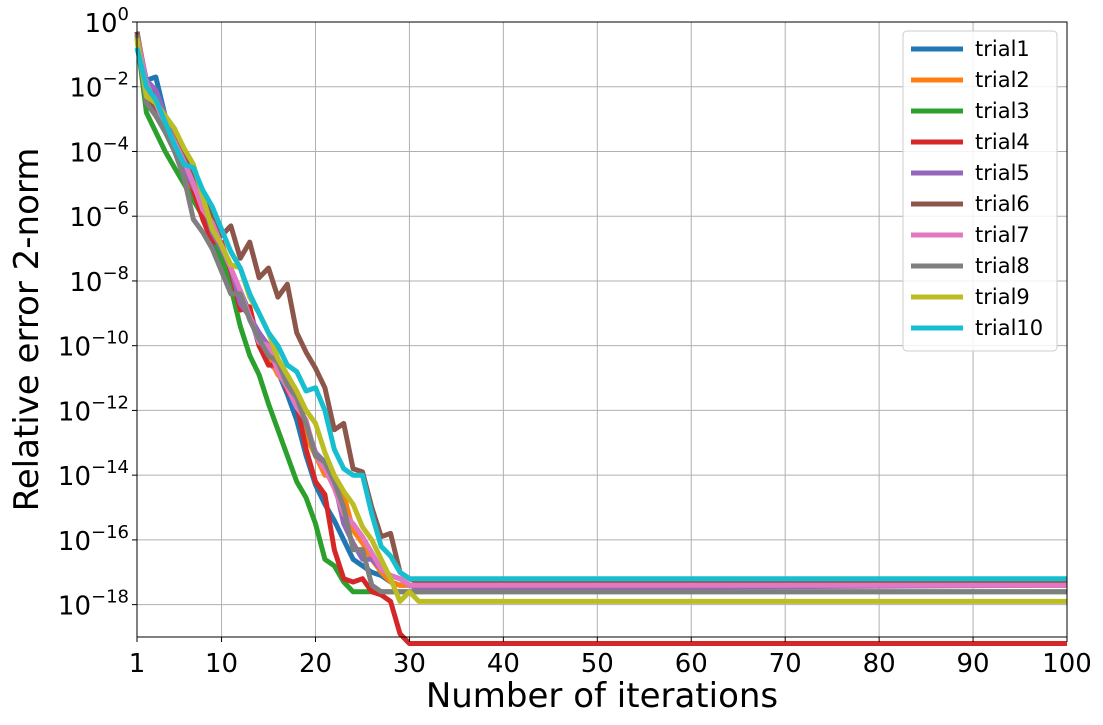 Image resolution: width=1103 pixels, height=725 pixels. What do you see at coordinates (1002, 204) in the screenshot?
I see `legend-label: trial6` at bounding box center [1002, 204].